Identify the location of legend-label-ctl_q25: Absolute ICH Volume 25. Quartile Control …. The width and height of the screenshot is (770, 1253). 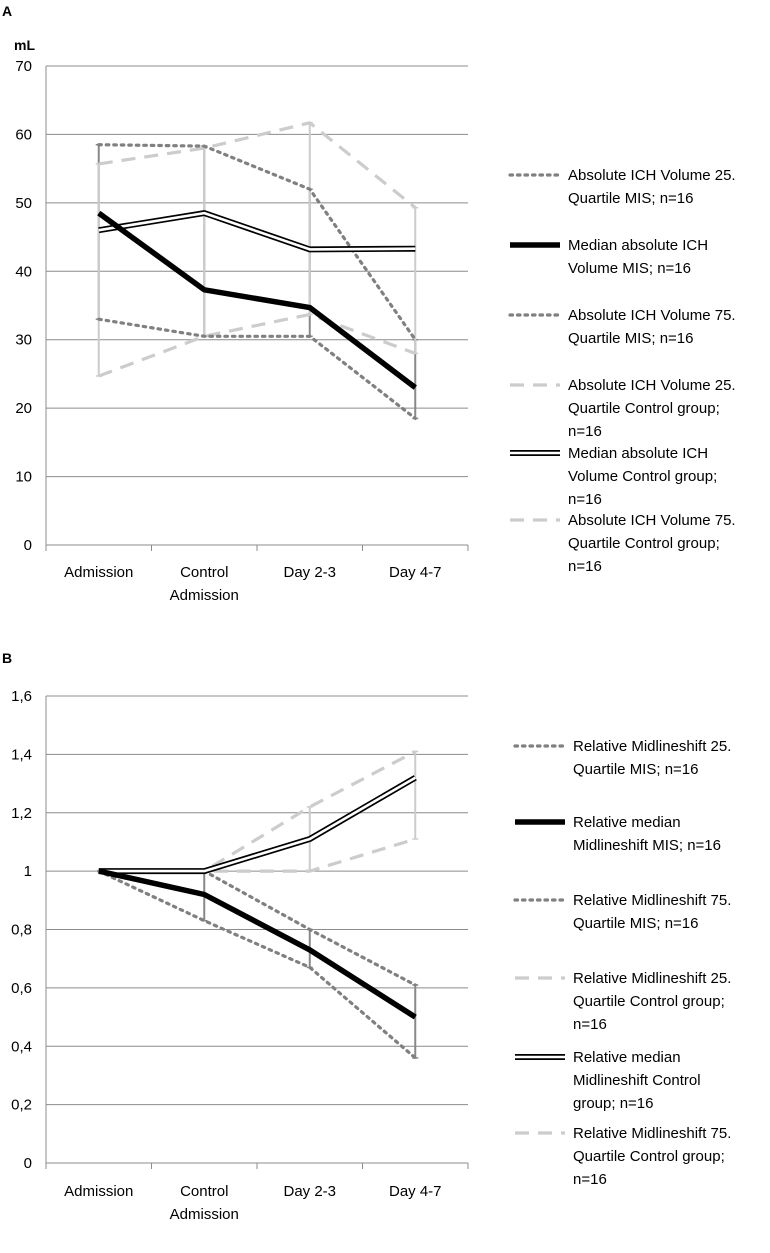
(652, 408).